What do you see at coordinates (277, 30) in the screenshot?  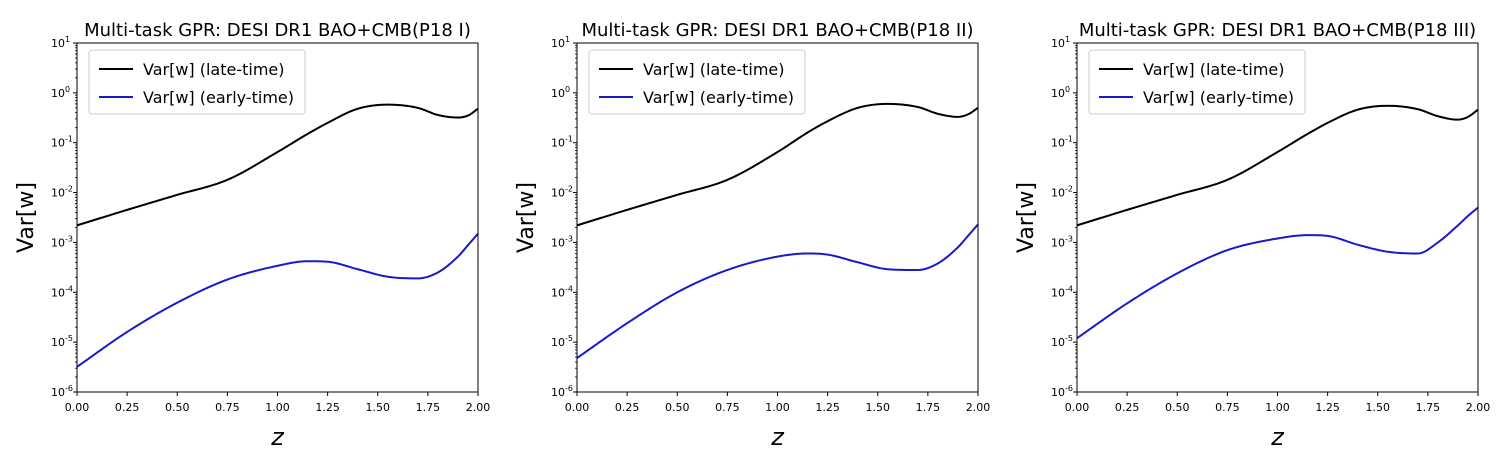 I see `chart-title: Multi-task GPR: DESI DR1 BAO+CMB(P18 I)` at bounding box center [277, 30].